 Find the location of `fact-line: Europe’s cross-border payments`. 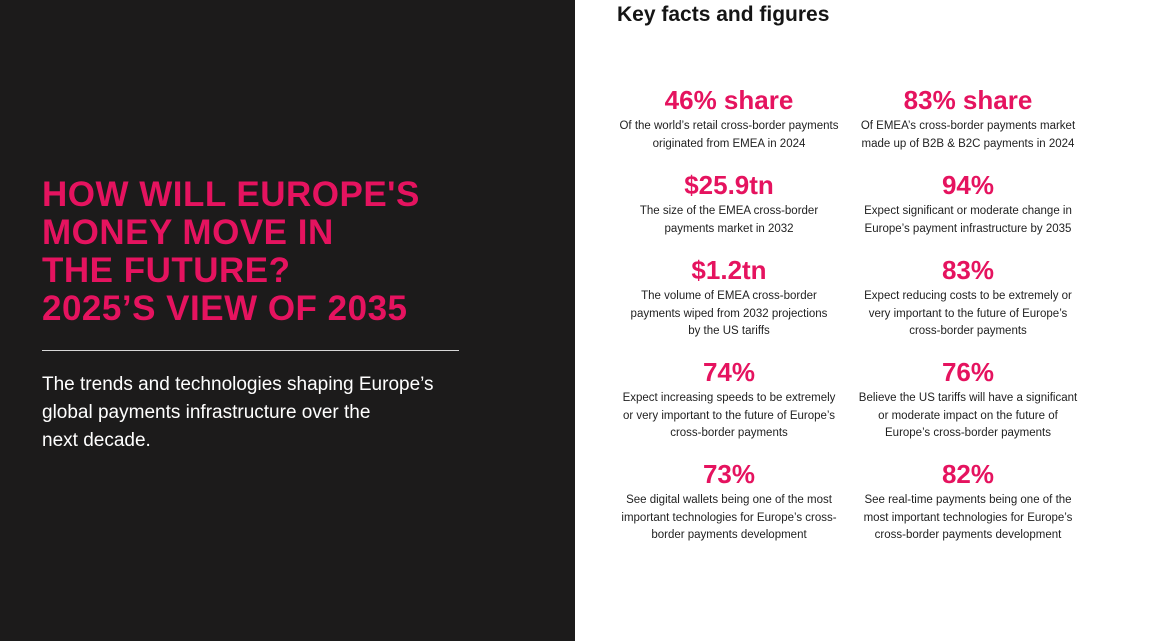

fact-line: Europe’s cross-border payments is located at coordinates (968, 433).